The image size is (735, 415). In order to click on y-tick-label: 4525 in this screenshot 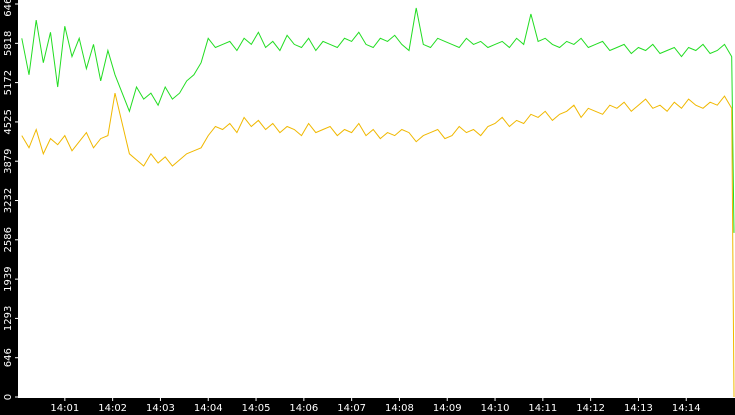, I will do `click(8, 121)`.